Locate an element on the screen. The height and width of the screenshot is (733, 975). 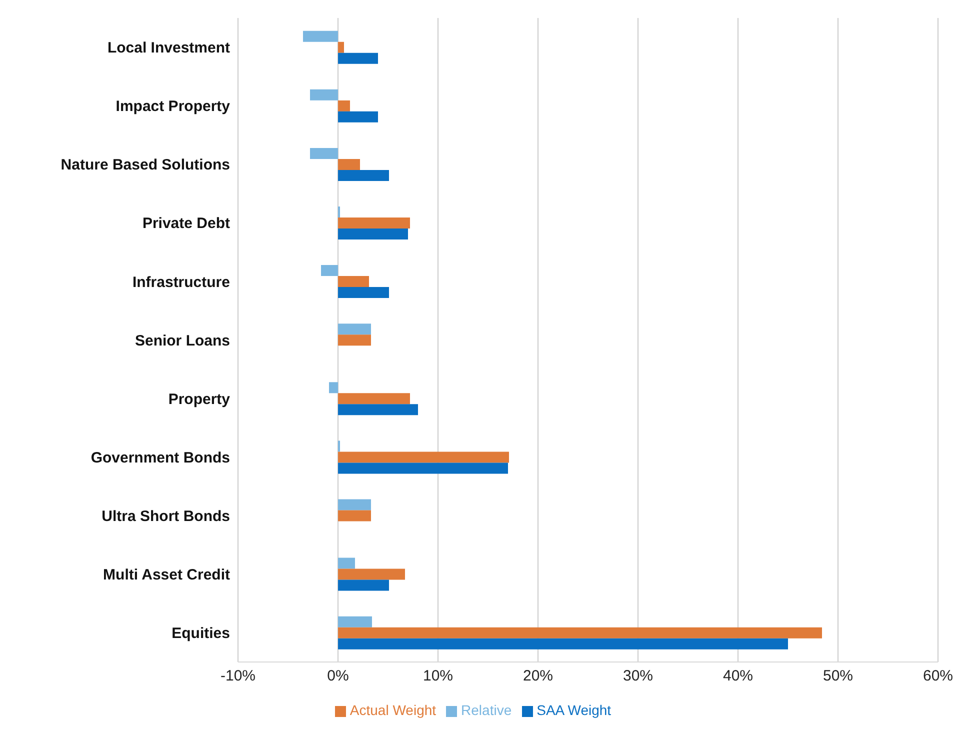
x-tick-label: -10% is located at coordinates (238, 676).